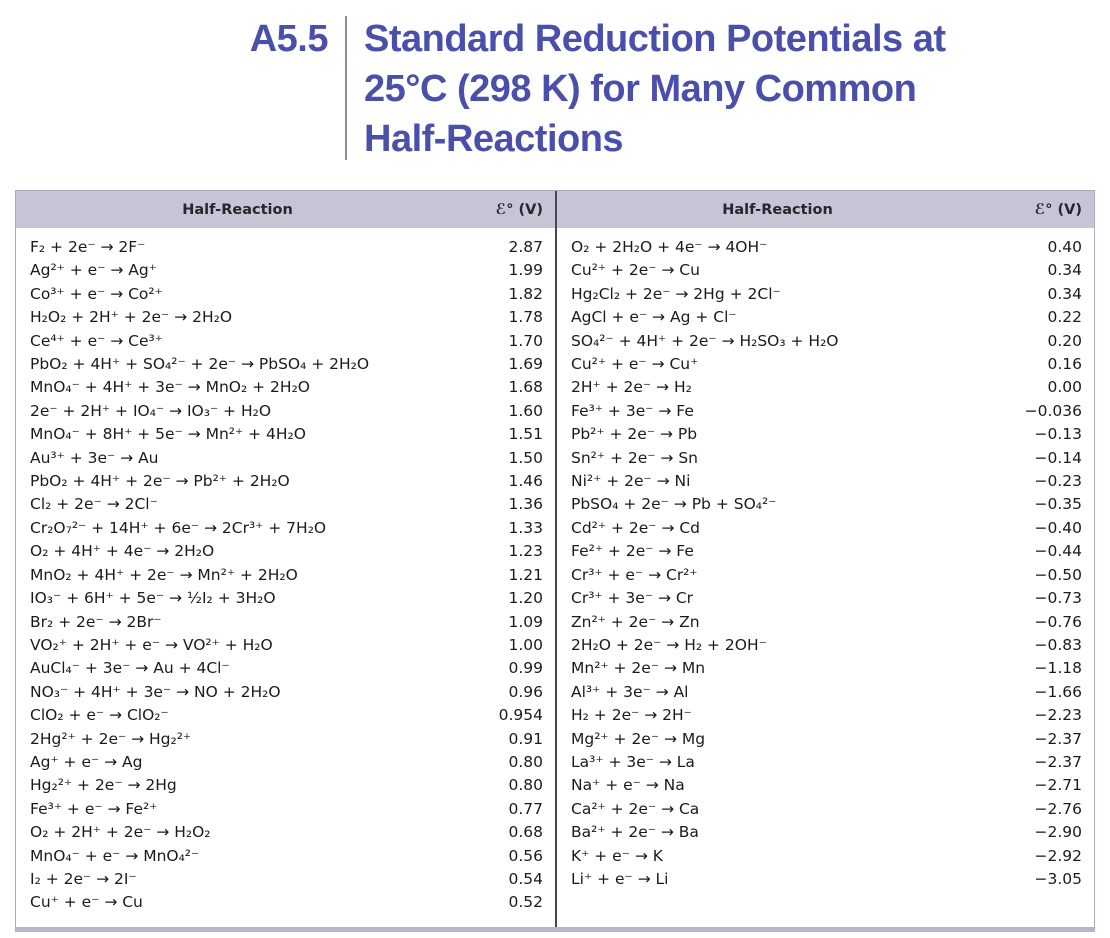 The image size is (1110, 938). I want to click on table-row: Cu²⁺ + e⁻ → Cu⁺ 0.16, so click(825, 364).